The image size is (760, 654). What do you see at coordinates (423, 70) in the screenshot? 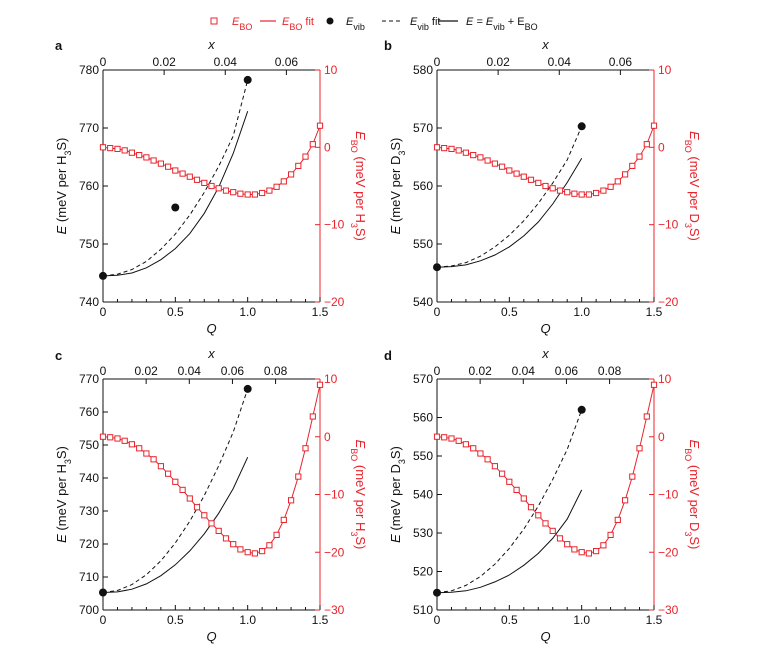
I see `y-left-tick-label: 580` at bounding box center [423, 70].